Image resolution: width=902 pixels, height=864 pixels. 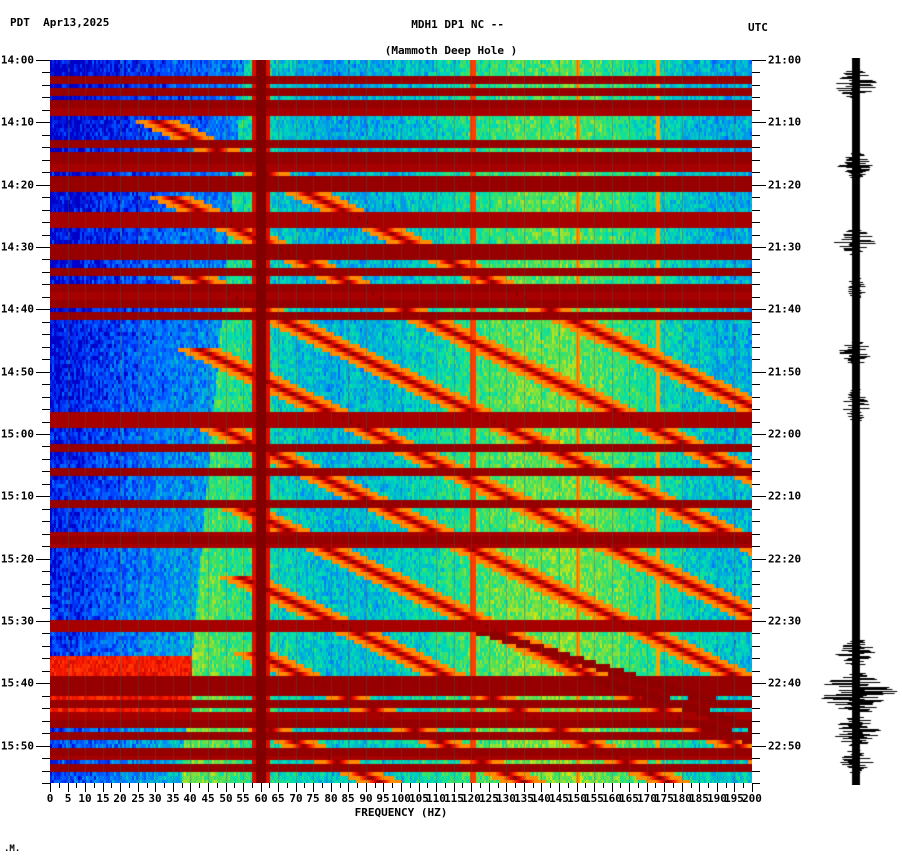 I want to click on freq-tick-label: 70, so click(x=296, y=798).